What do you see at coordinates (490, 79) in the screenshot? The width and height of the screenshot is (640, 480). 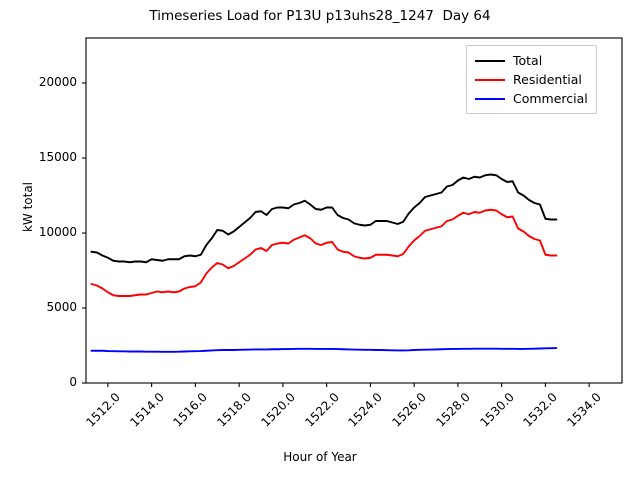 I see `legend-swatch-residential` at bounding box center [490, 79].